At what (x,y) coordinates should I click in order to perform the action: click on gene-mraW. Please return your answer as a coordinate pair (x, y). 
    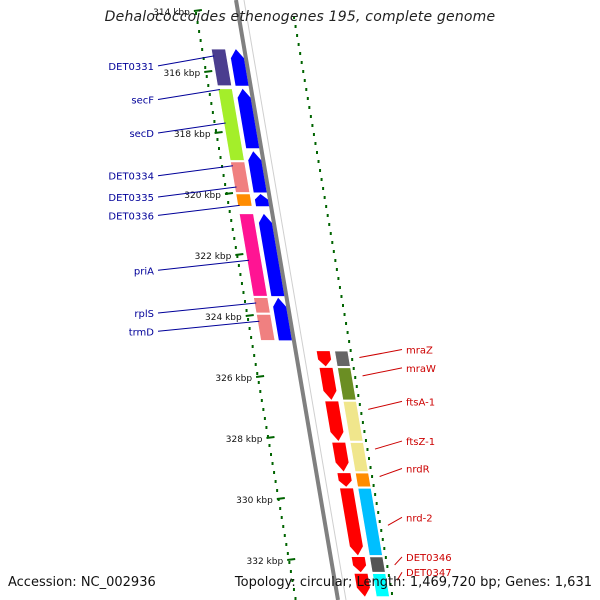
    Looking at the image, I should click on (347, 384).